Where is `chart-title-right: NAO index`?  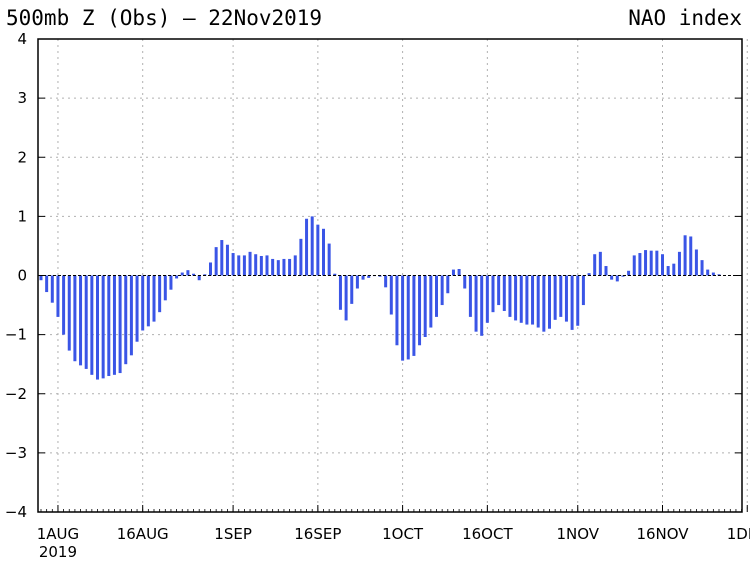 chart-title-right: NAO index is located at coordinates (685, 18).